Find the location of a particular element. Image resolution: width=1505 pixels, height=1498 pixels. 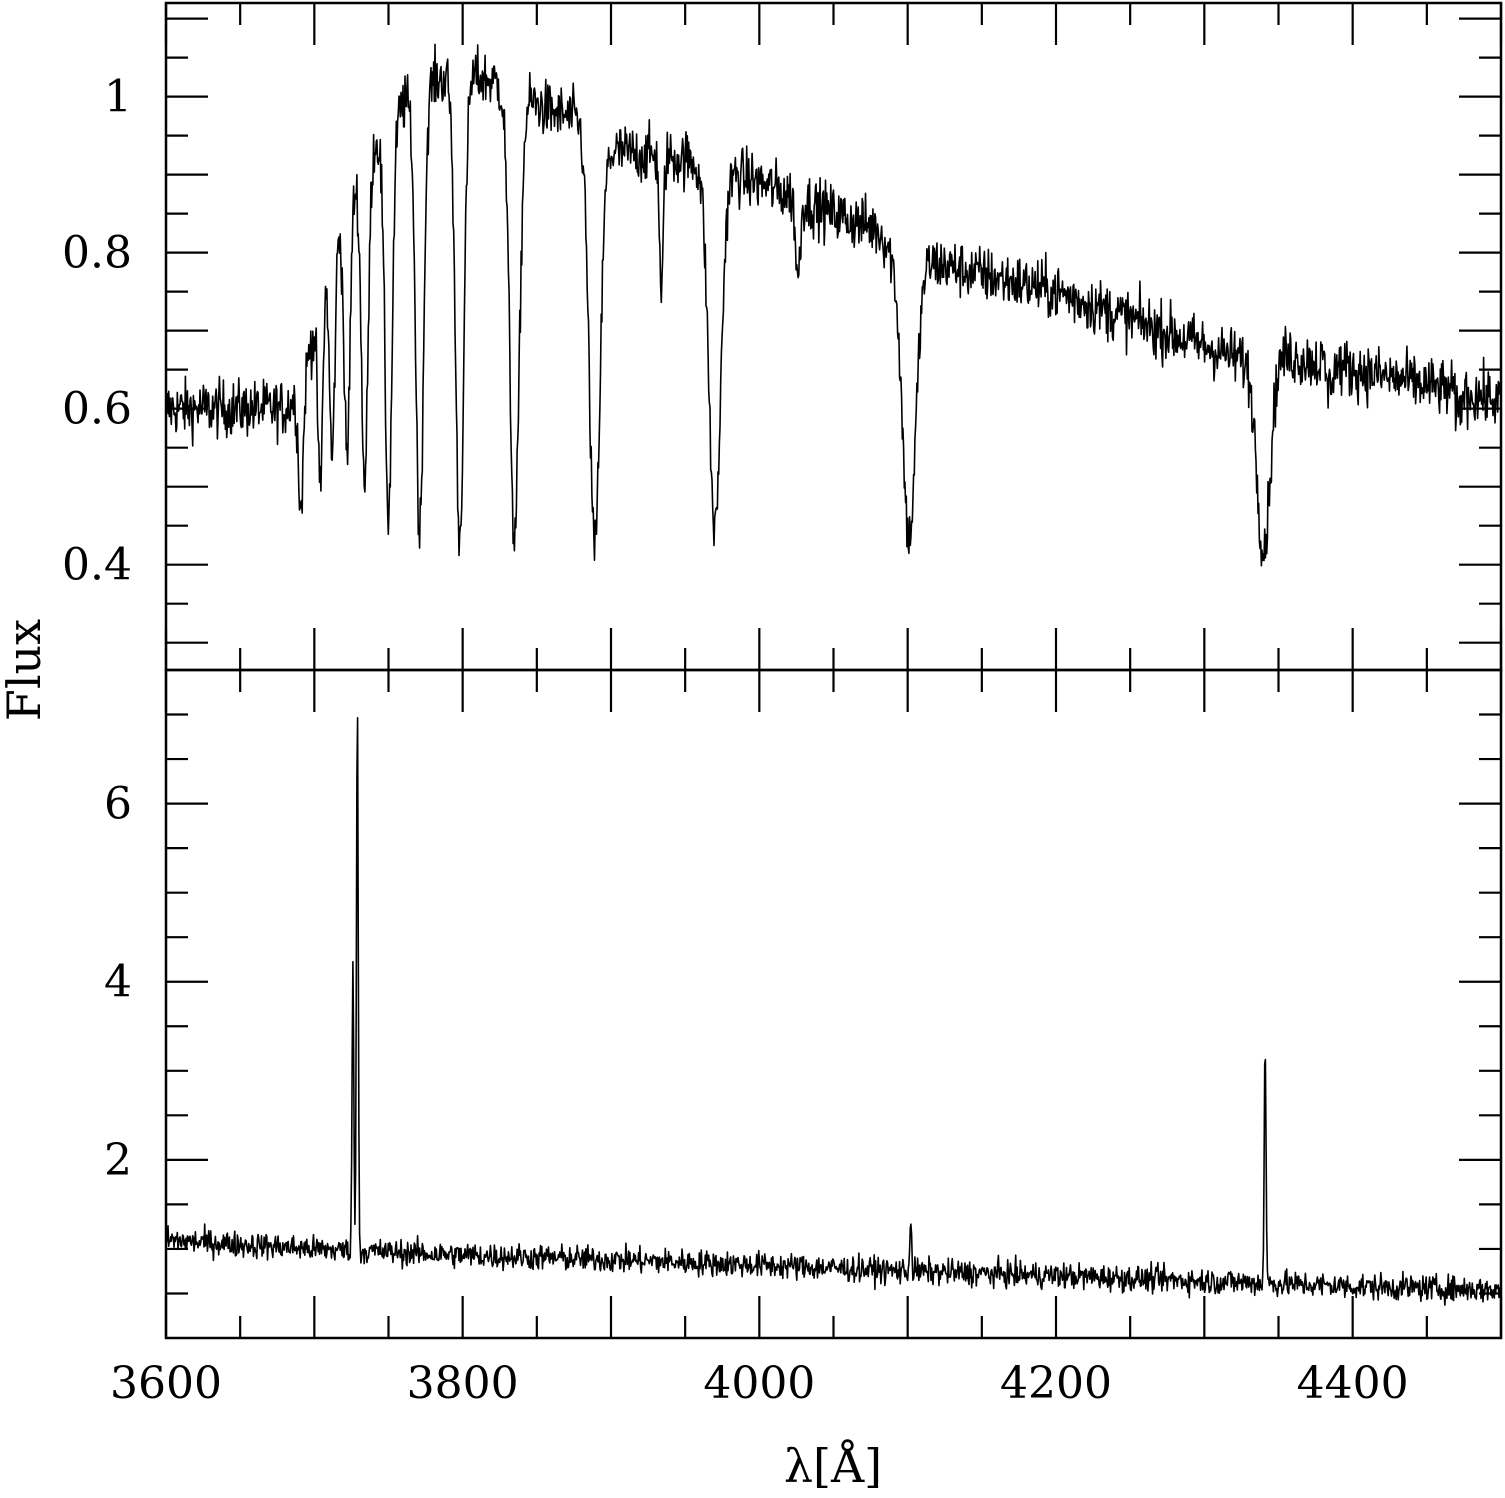

x-tick-label: 3800 is located at coordinates (463, 1383).